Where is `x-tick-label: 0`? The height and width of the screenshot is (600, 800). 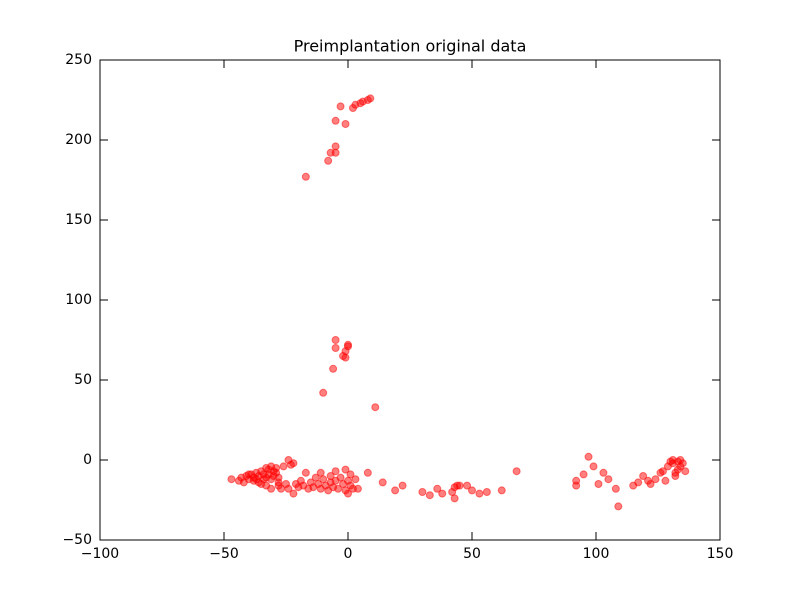 x-tick-label: 0 is located at coordinates (348, 554).